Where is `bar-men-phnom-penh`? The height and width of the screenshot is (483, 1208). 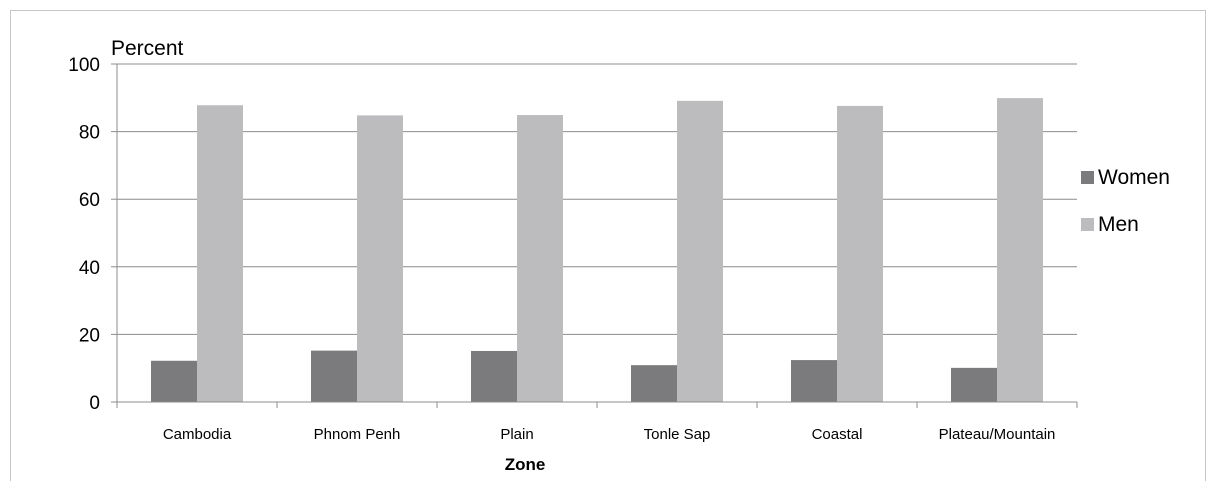
bar-men-phnom-penh is located at coordinates (380, 258).